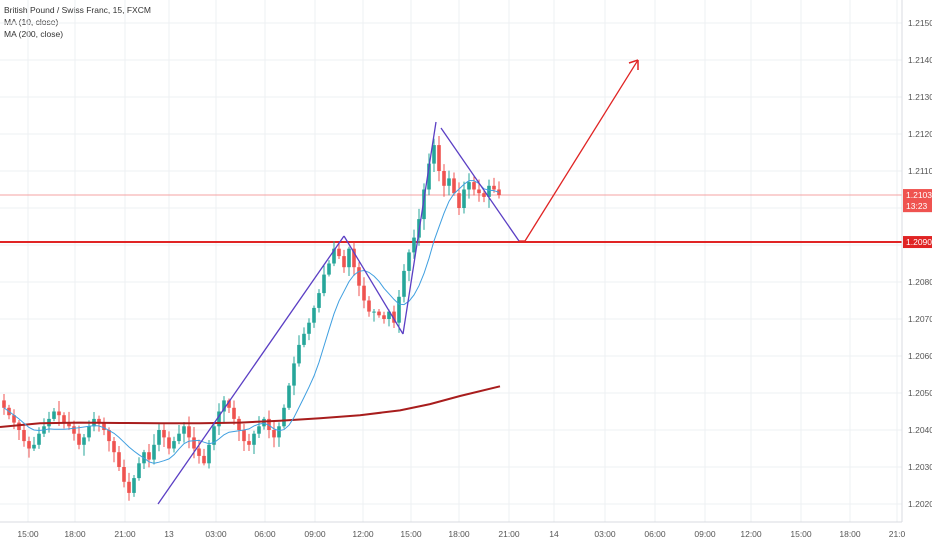 This screenshot has width=932, height=550. What do you see at coordinates (920, 467) in the screenshot?
I see `price-tick-label: 1.20300` at bounding box center [920, 467].